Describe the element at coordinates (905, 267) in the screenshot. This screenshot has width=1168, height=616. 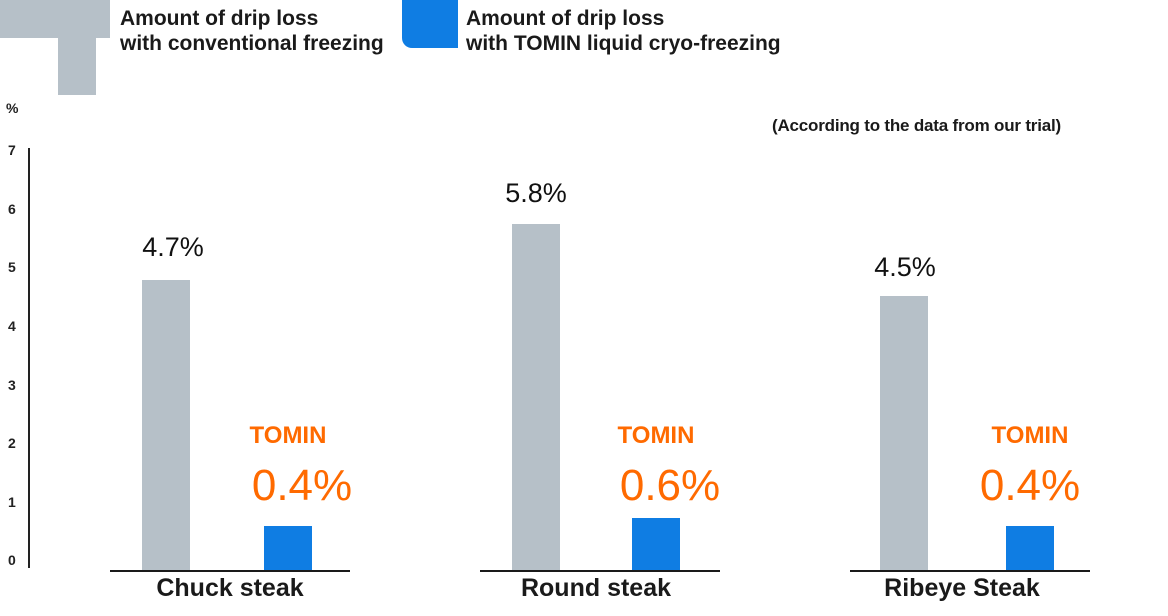
I see `conventional-value-label: 4.5%` at that location.